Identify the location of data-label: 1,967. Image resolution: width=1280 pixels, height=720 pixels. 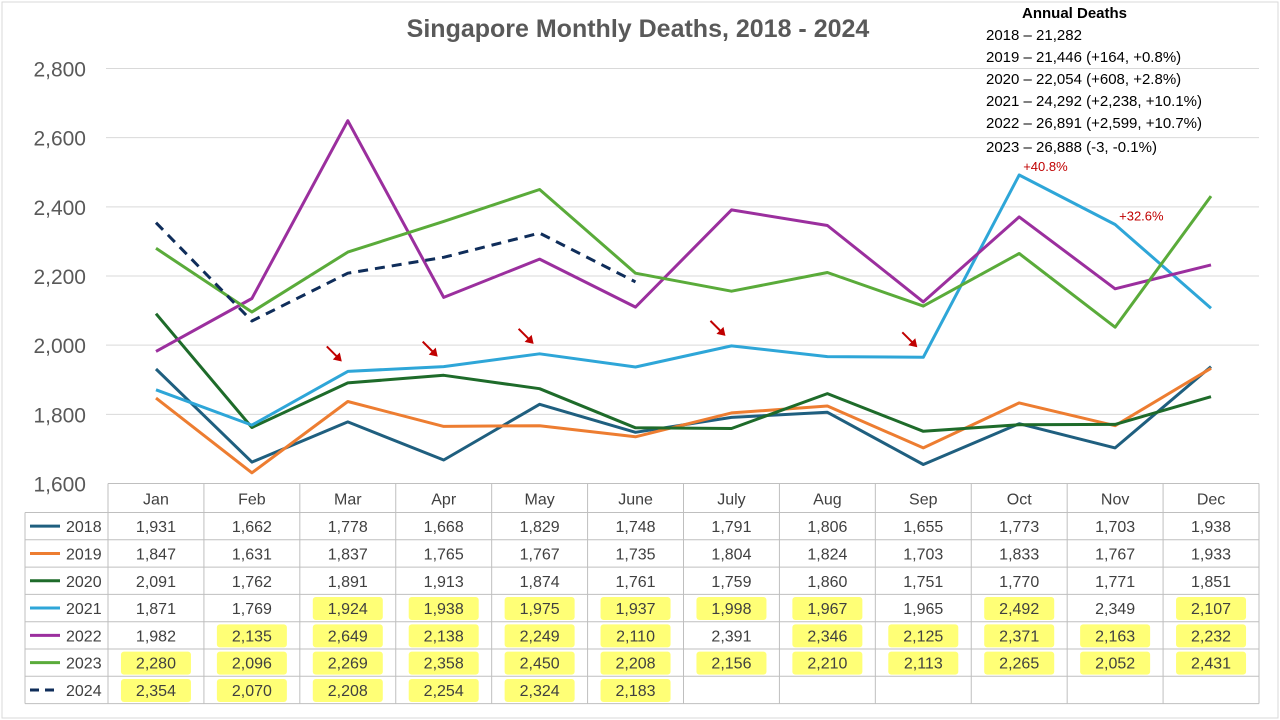
(827, 609).